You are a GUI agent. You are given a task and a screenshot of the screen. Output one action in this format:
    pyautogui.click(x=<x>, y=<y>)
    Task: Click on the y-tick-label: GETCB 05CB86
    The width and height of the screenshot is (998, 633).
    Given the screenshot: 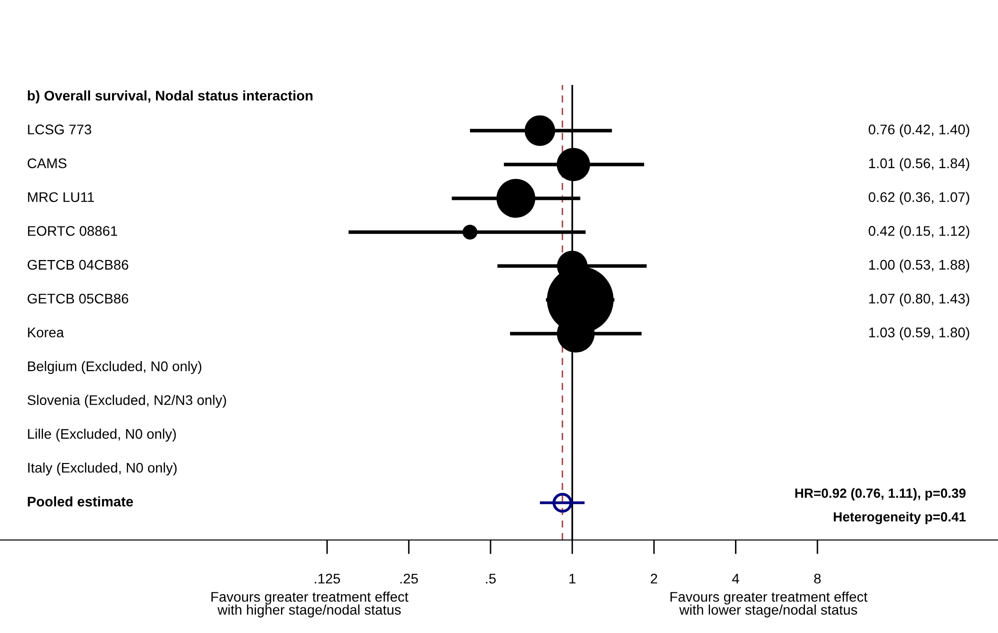 What is the action you would take?
    pyautogui.click(x=78, y=299)
    